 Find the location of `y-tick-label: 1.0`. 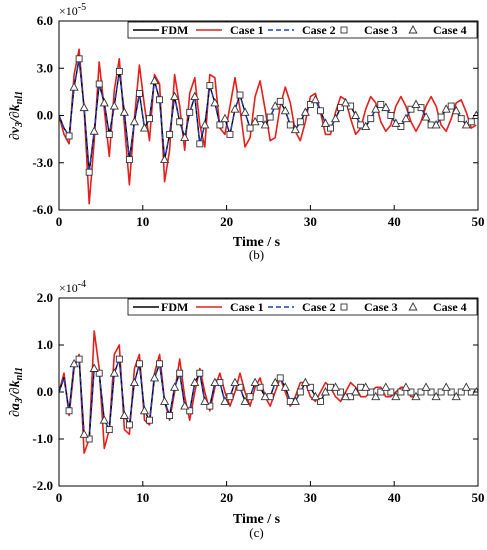

y-tick-label: 1.0 is located at coordinates (45, 344).